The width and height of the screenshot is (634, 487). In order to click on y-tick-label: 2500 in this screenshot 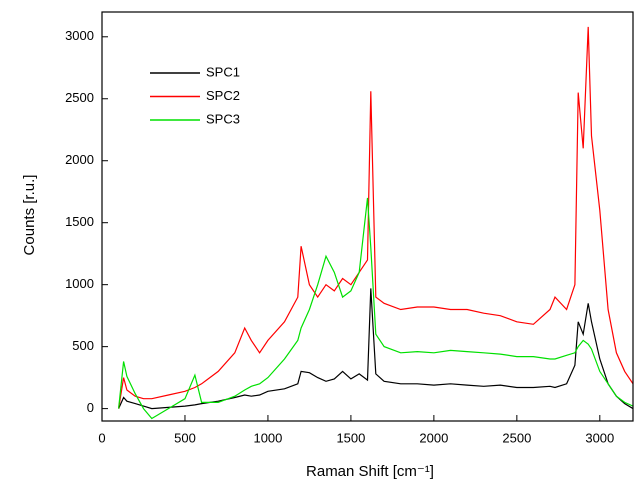, I will do `click(79, 97)`.